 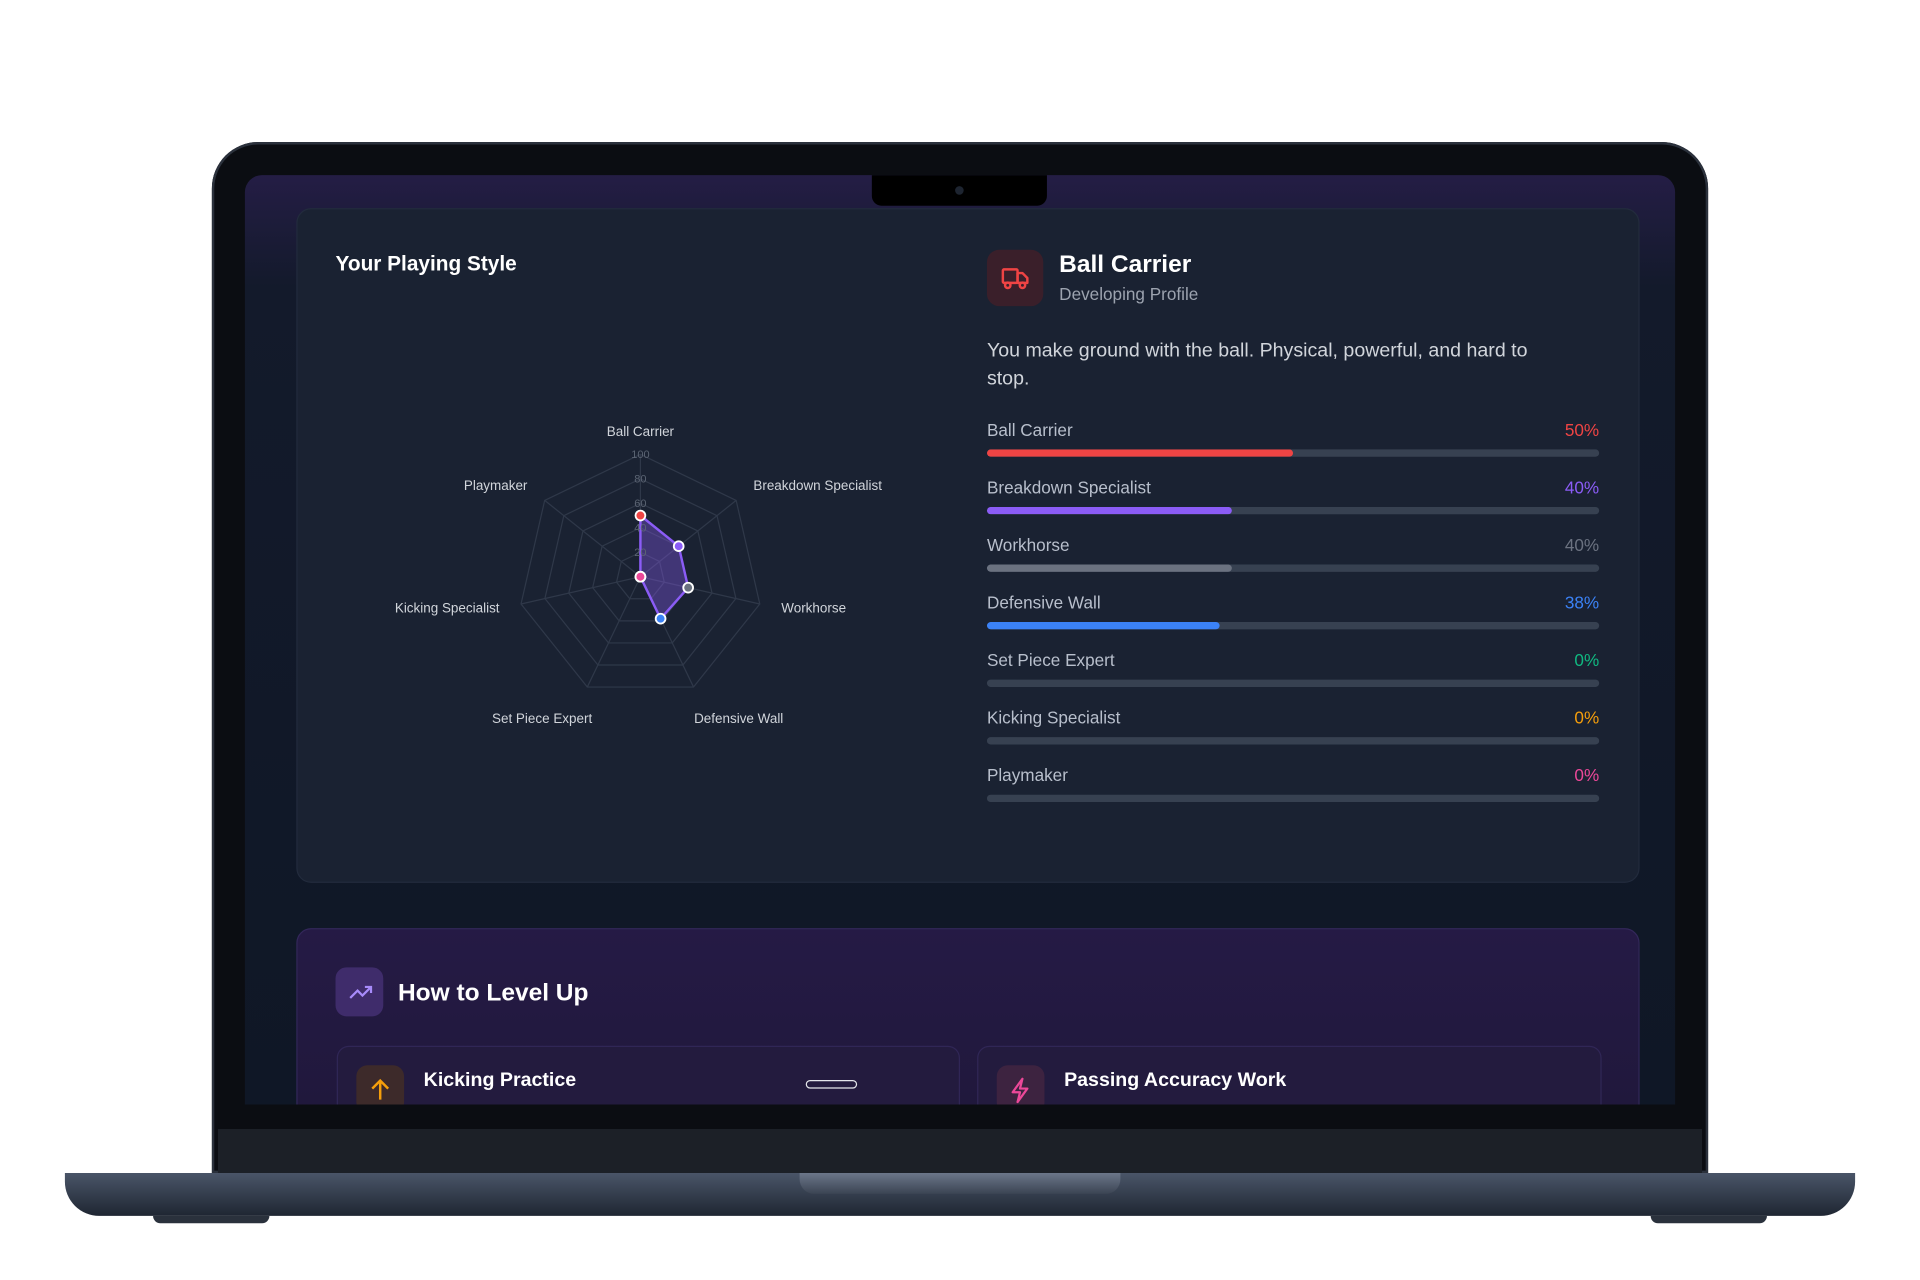 What do you see at coordinates (960, 1151) in the screenshot?
I see `bezel` at bounding box center [960, 1151].